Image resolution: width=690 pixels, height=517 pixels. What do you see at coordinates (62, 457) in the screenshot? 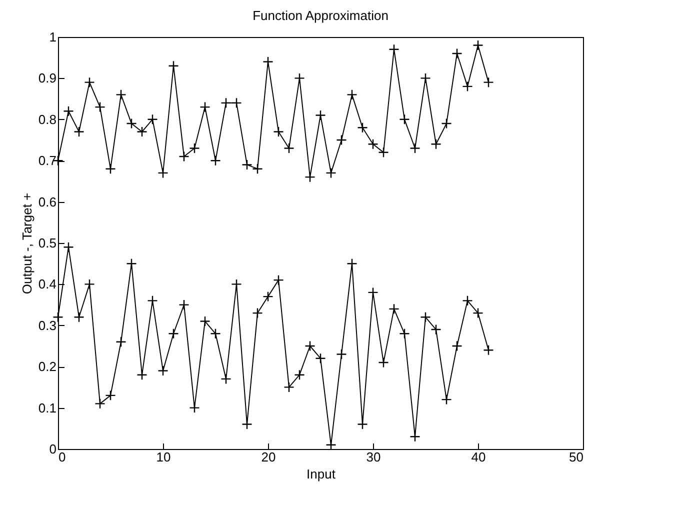
I see `x-tick-label: 0` at bounding box center [62, 457].